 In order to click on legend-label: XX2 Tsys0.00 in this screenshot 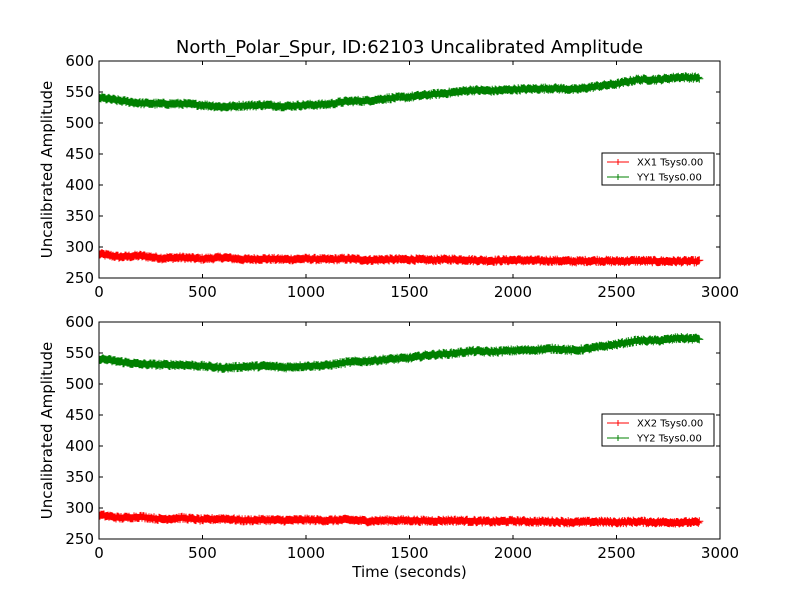, I will do `click(670, 424)`.